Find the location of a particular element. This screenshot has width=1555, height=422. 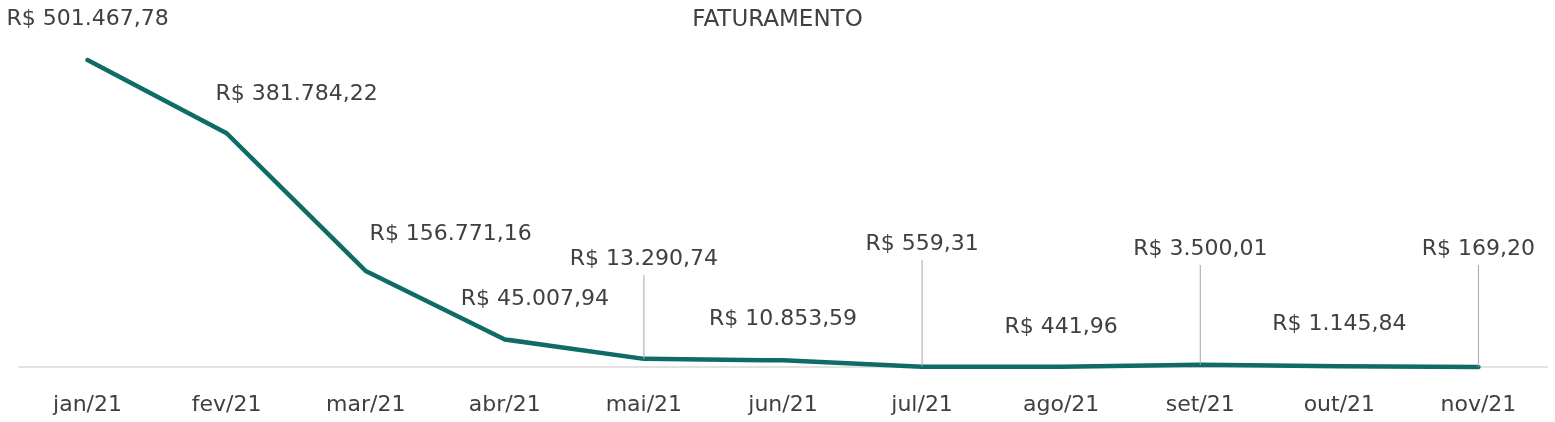

x-tick-label: out/21 is located at coordinates (1339, 403).